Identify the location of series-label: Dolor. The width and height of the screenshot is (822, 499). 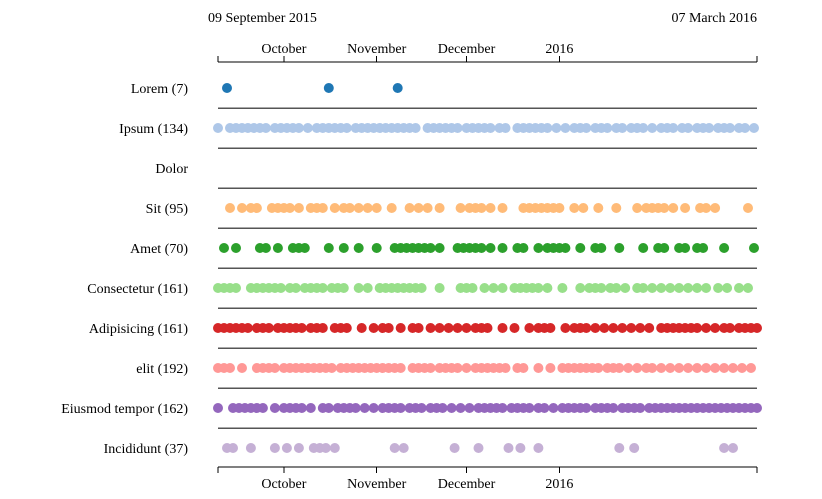
(171, 169).